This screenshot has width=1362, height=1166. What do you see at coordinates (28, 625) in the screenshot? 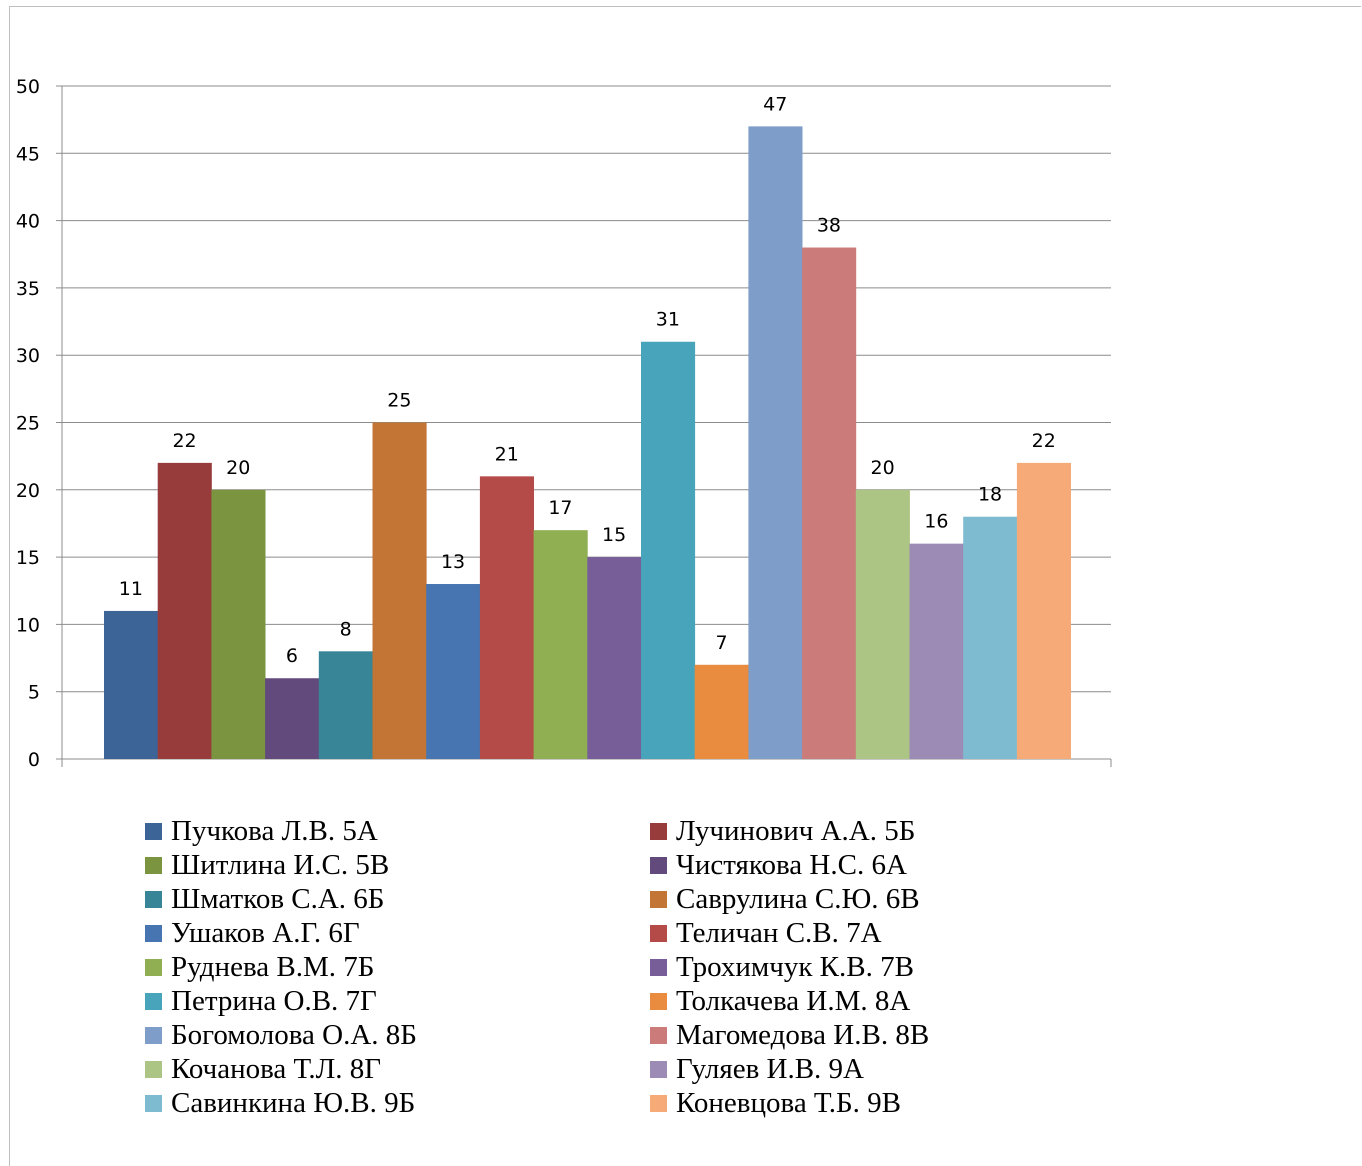
I see `y-tick-label: 10` at bounding box center [28, 625].